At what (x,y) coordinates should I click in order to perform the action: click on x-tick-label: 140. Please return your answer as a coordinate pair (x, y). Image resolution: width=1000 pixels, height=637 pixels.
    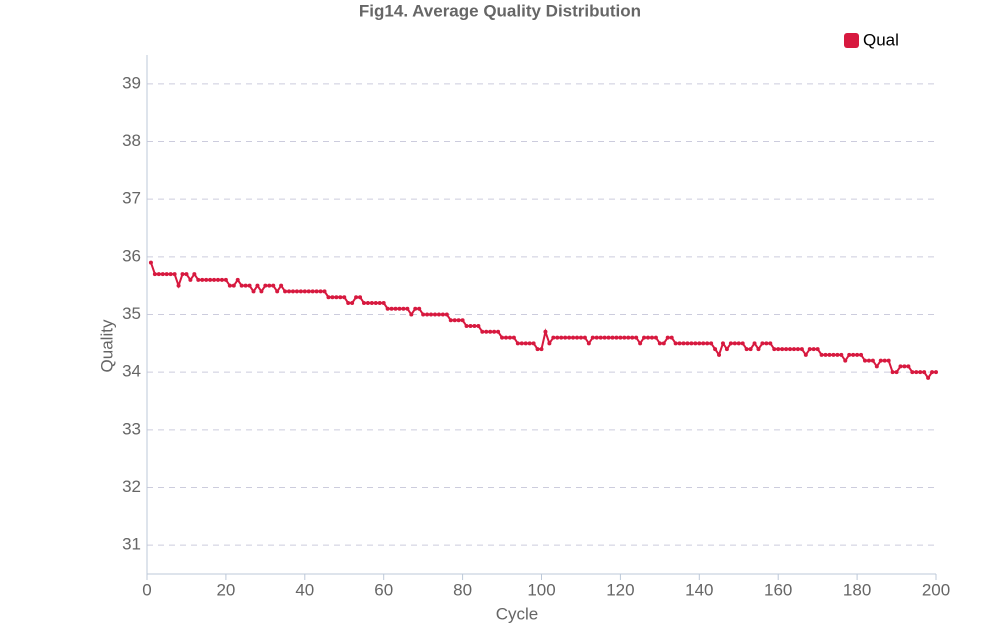
    Looking at the image, I should click on (699, 589).